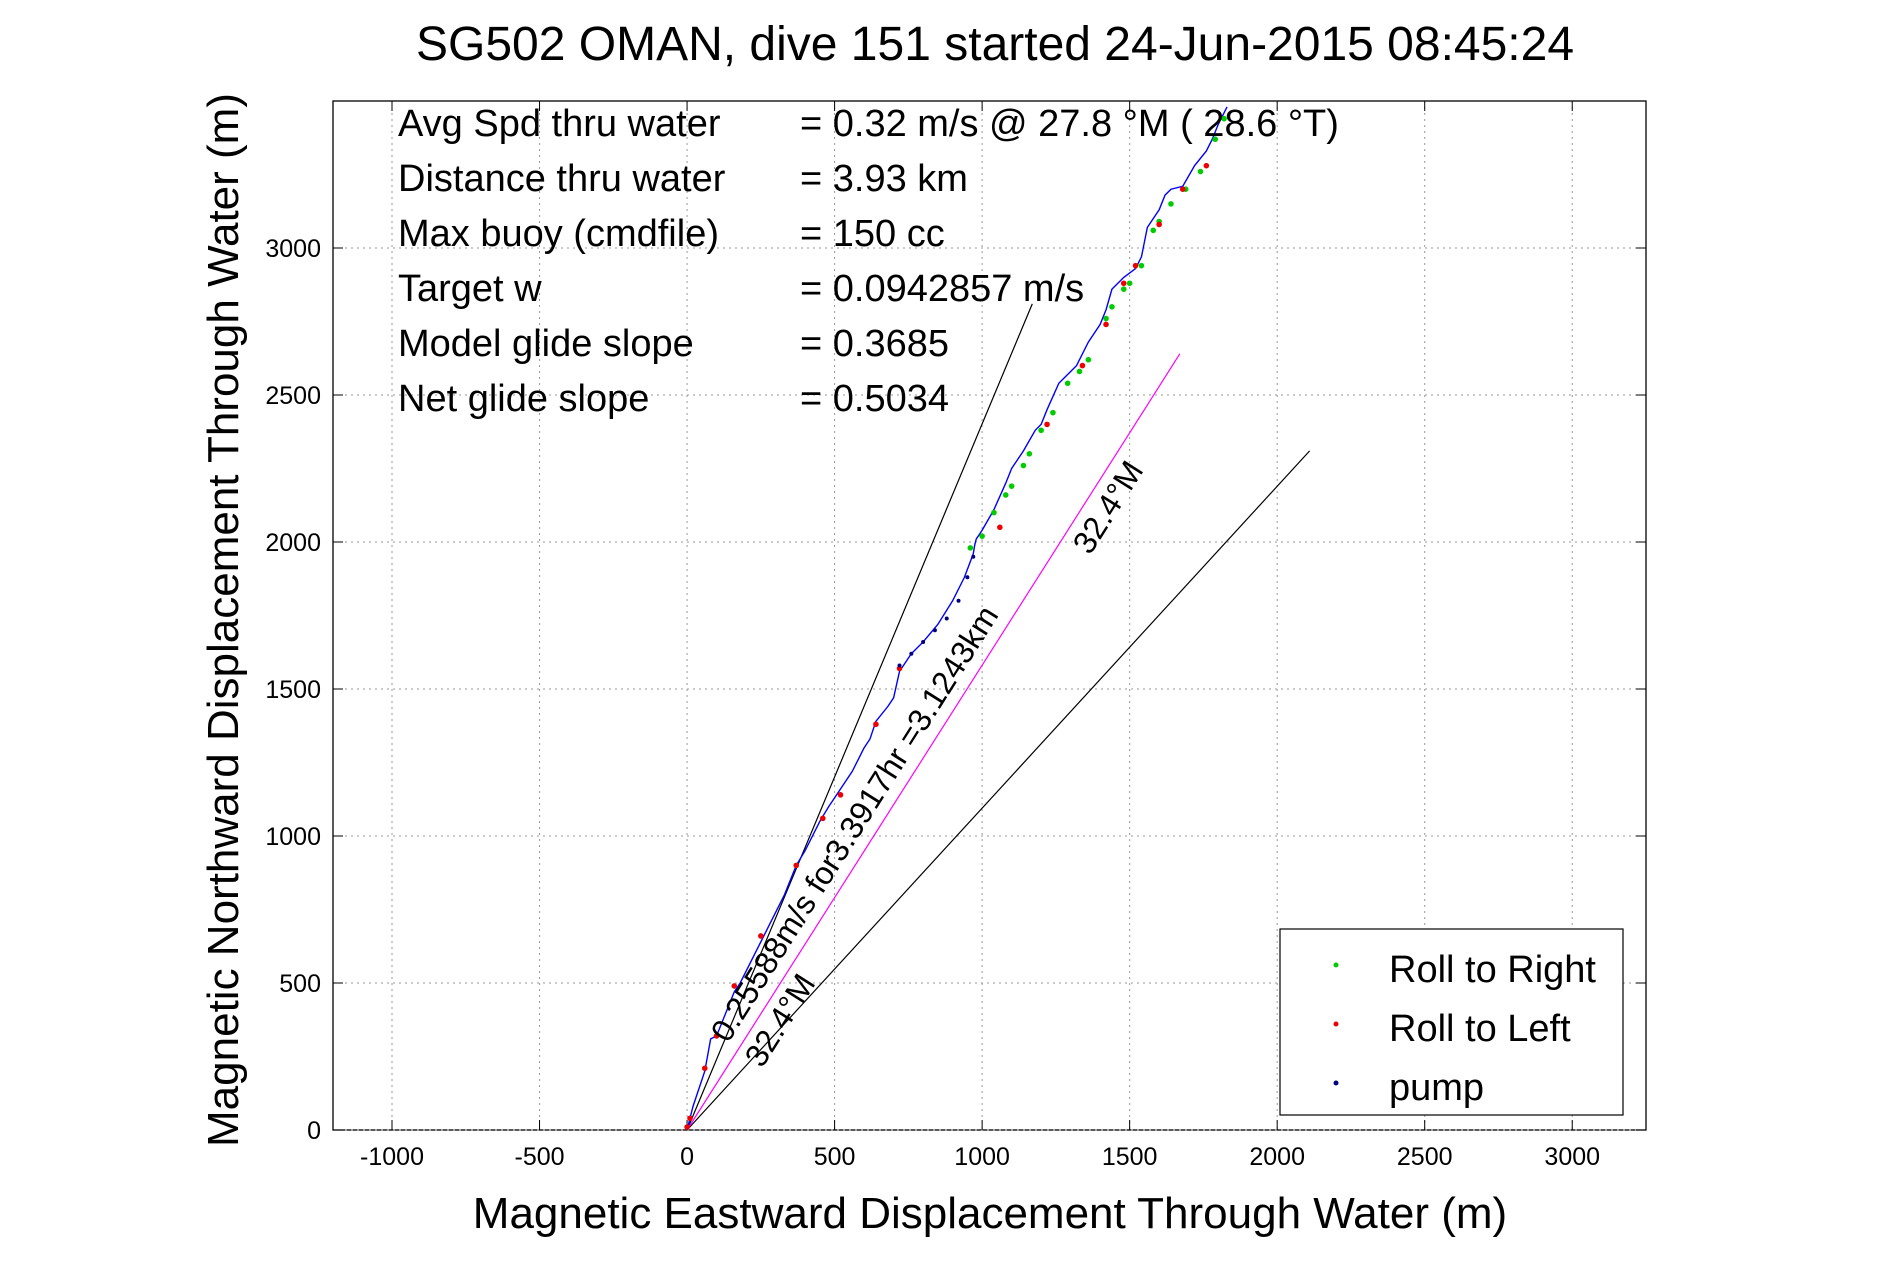 The image size is (1891, 1262). I want to click on x-tick-label: 1000, so click(982, 1157).